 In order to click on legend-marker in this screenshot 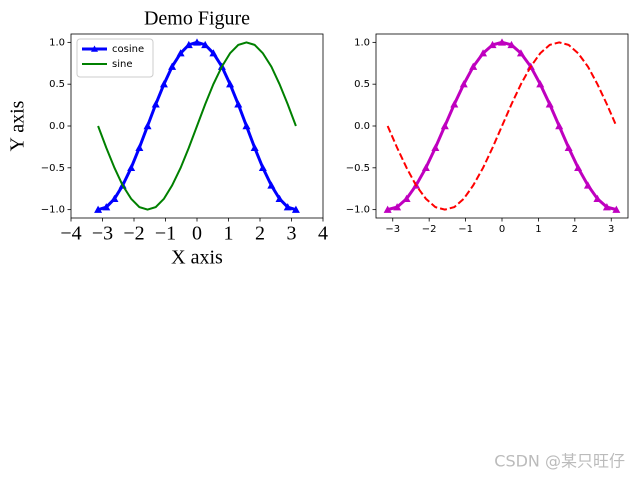, I will do `click(94, 48)`.